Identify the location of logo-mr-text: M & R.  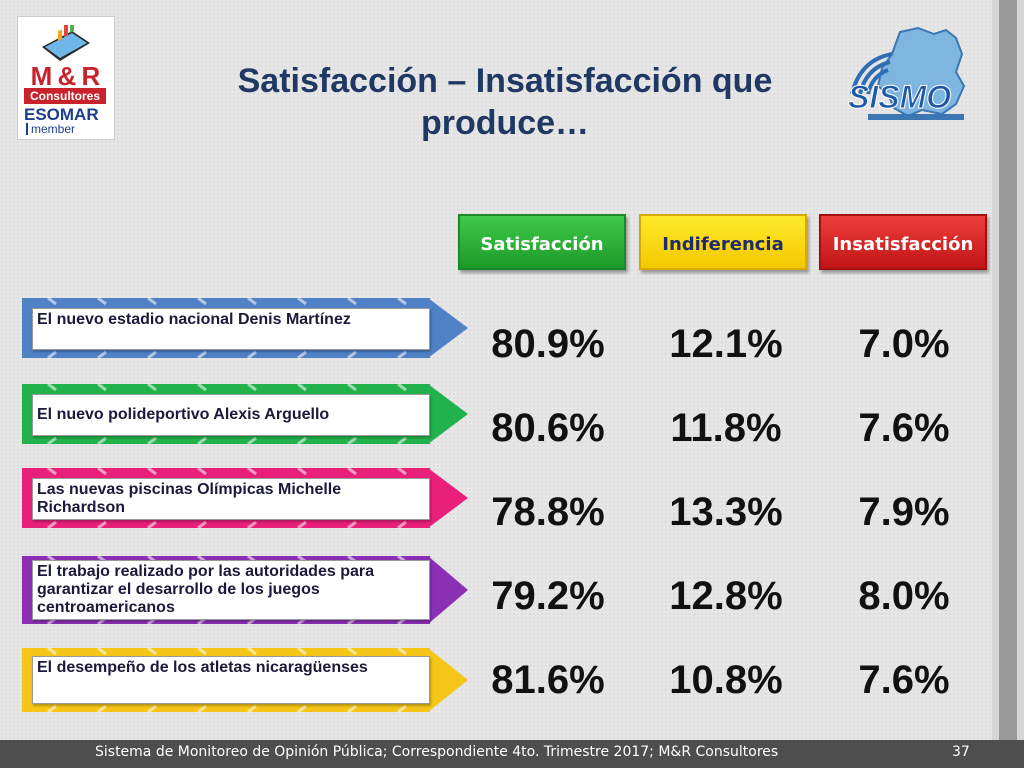
(65, 76).